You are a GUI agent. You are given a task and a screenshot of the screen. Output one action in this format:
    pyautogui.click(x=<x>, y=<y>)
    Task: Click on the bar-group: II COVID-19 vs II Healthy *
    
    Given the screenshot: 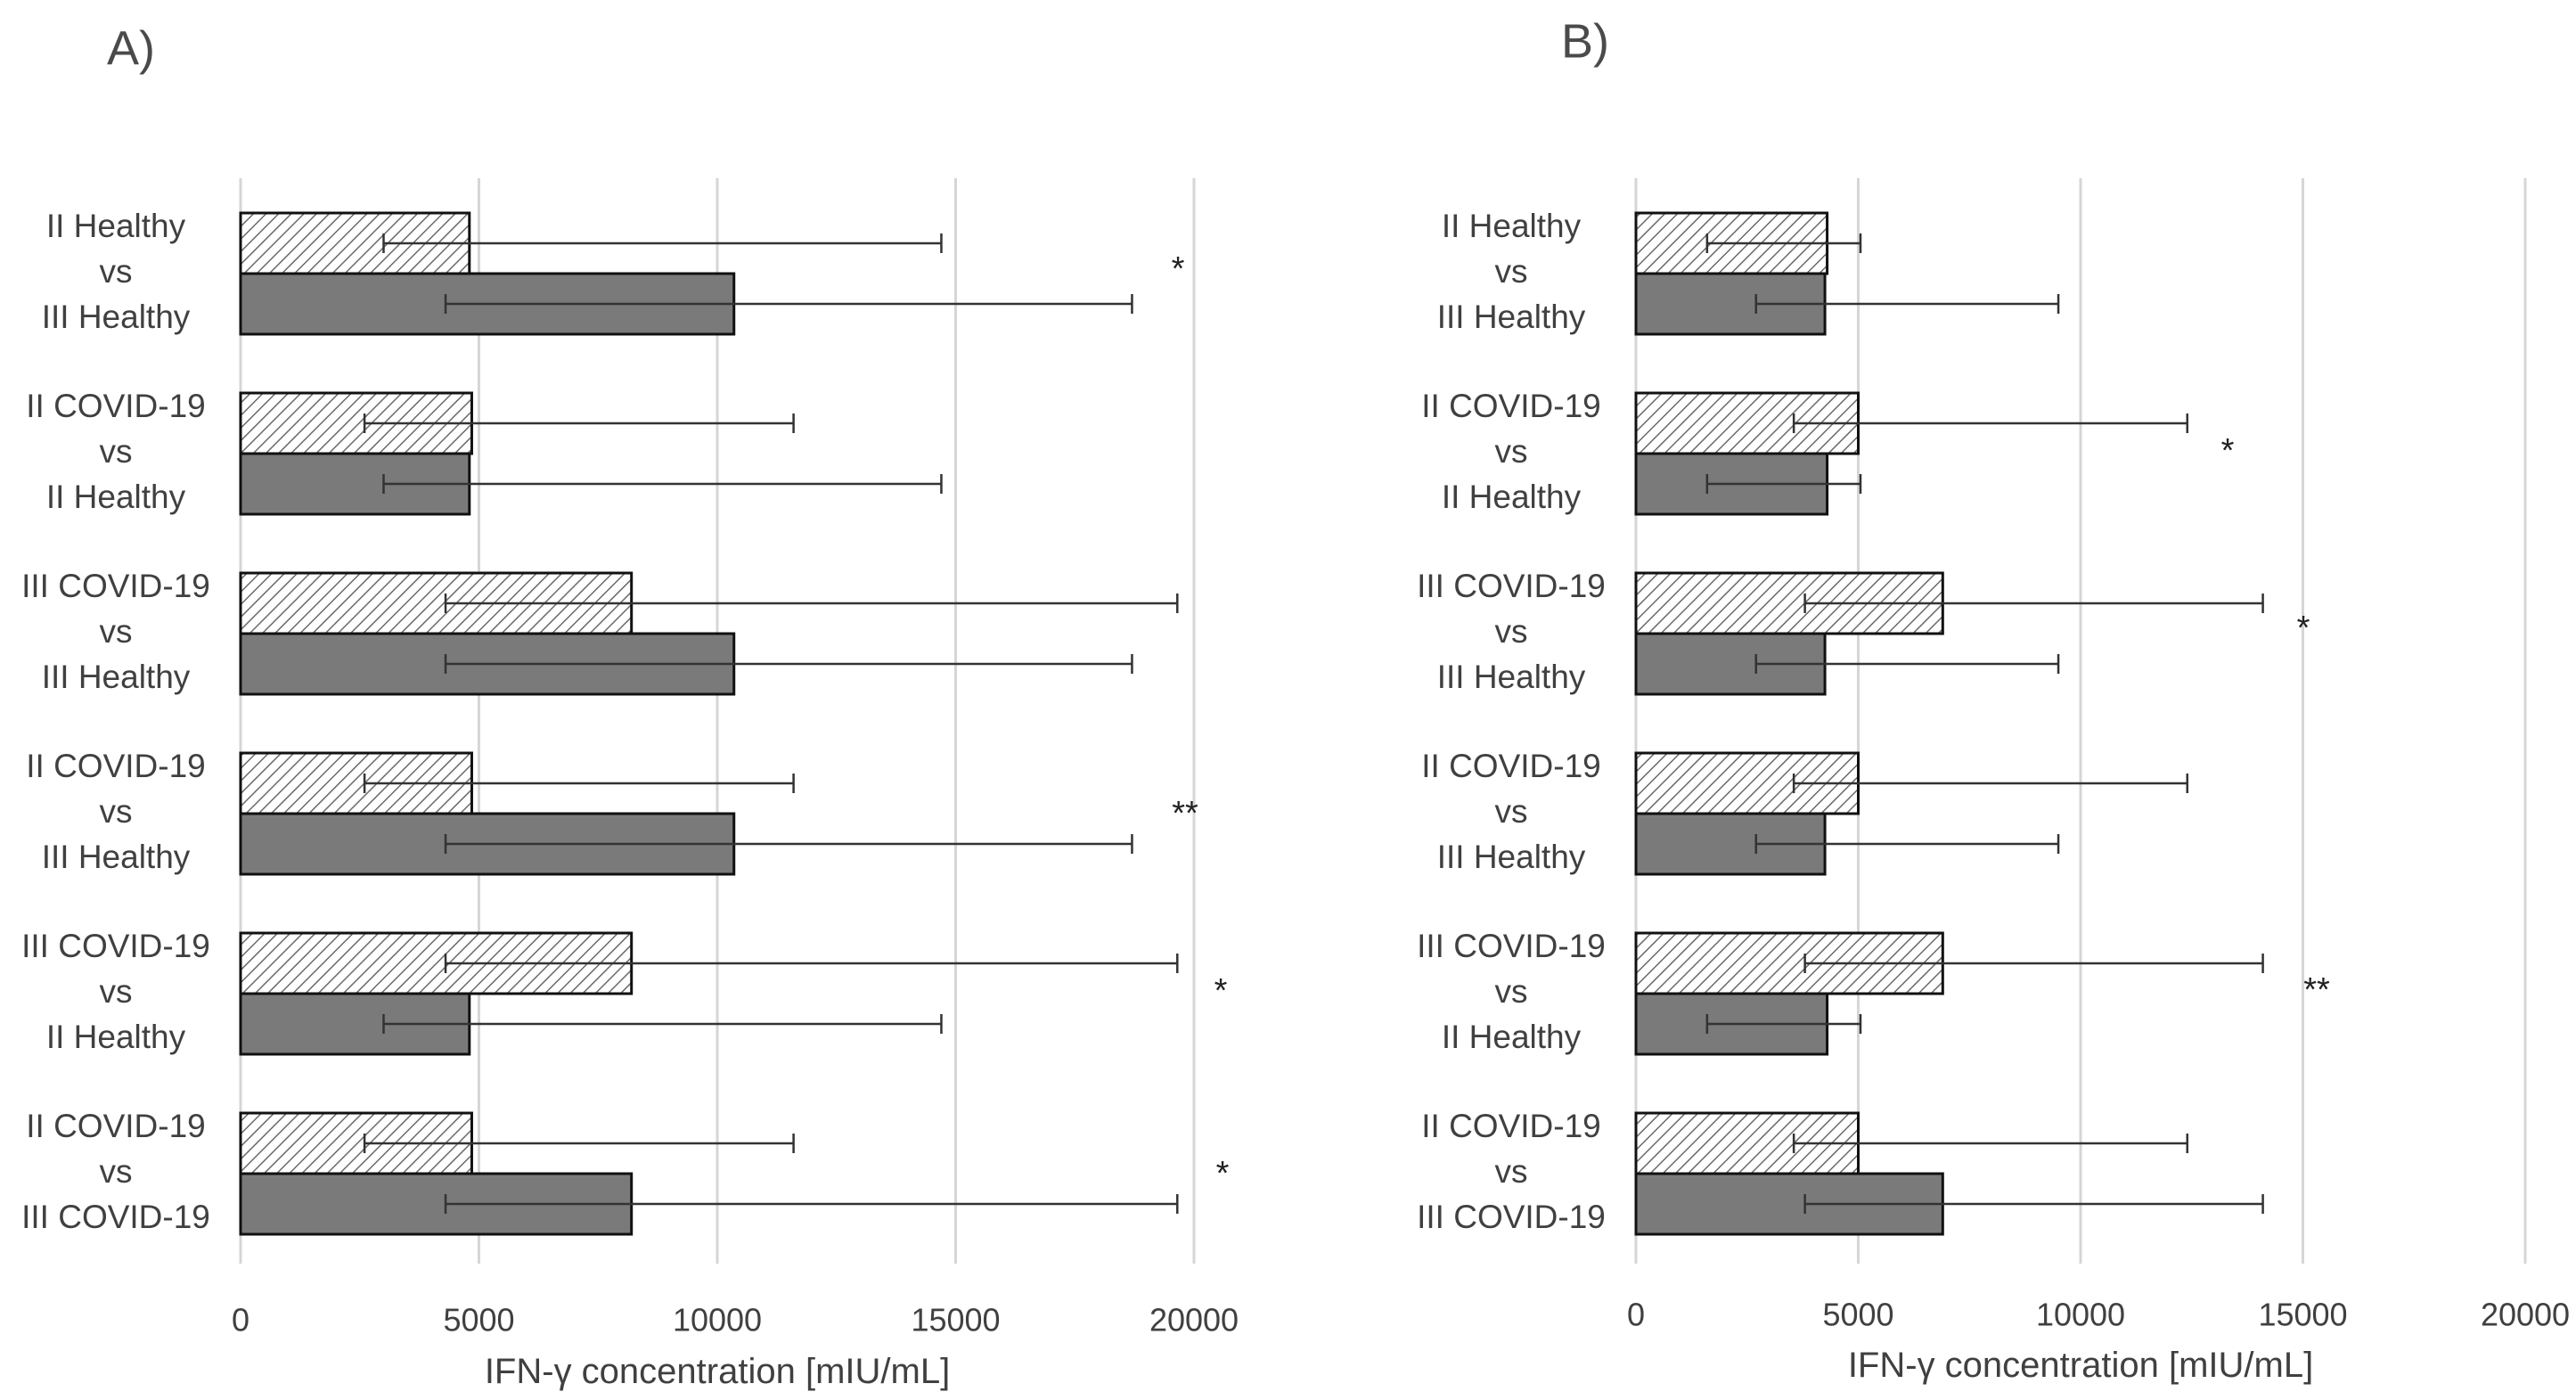 What is the action you would take?
    pyautogui.click(x=1828, y=452)
    